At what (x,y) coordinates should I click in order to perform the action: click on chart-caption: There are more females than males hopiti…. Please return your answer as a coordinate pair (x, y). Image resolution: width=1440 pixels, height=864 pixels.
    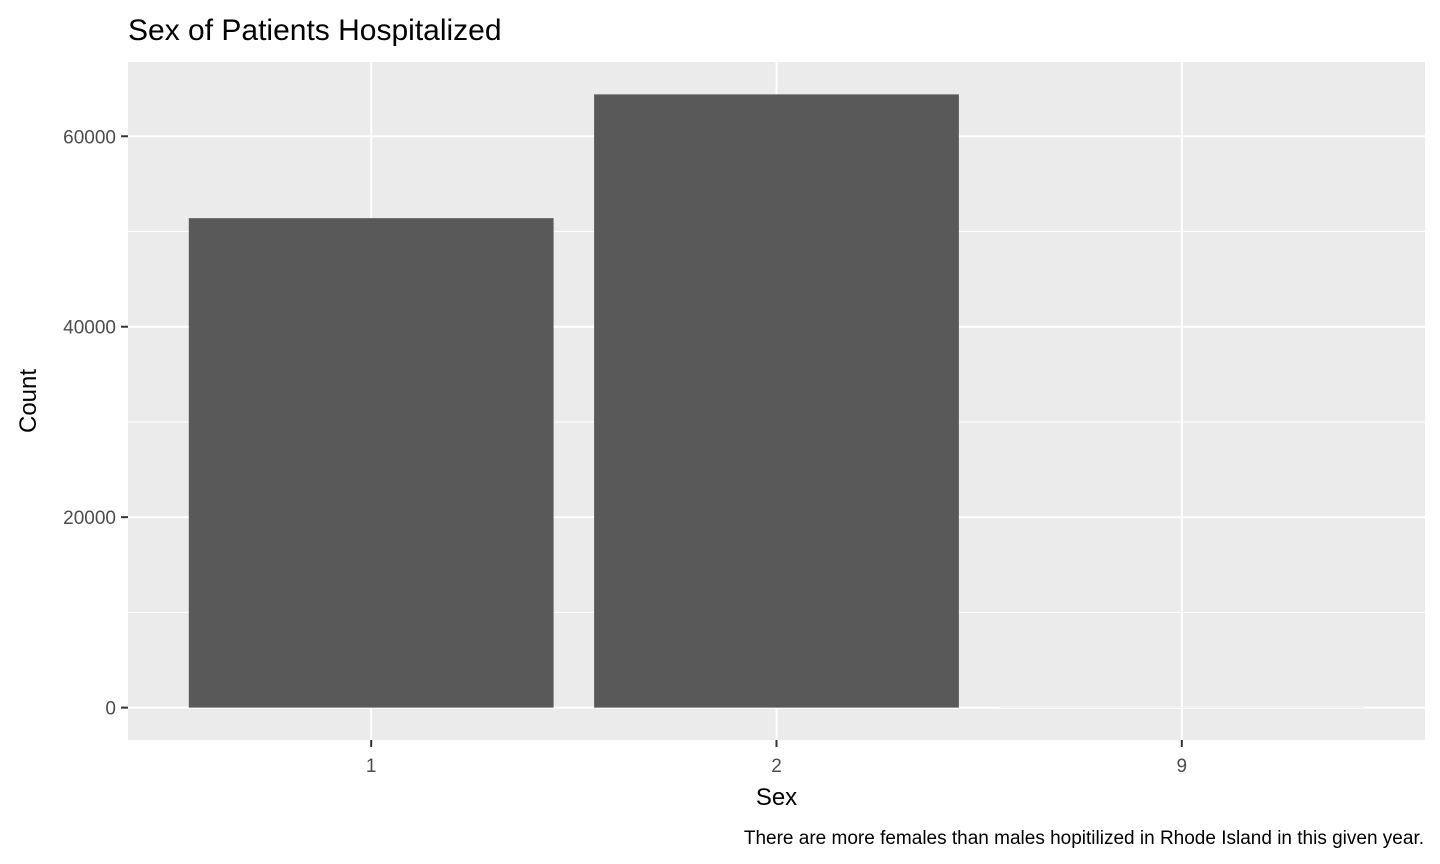
    Looking at the image, I should click on (1084, 838).